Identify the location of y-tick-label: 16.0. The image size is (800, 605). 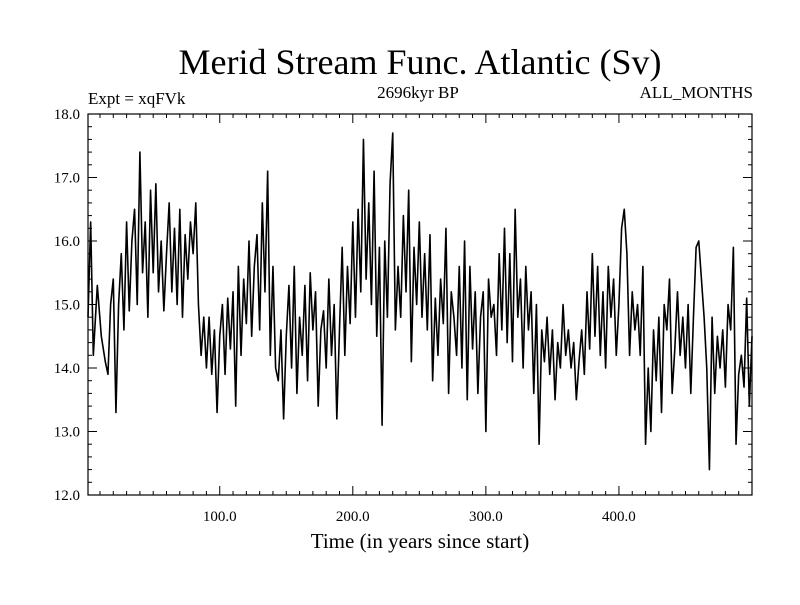
(67, 242).